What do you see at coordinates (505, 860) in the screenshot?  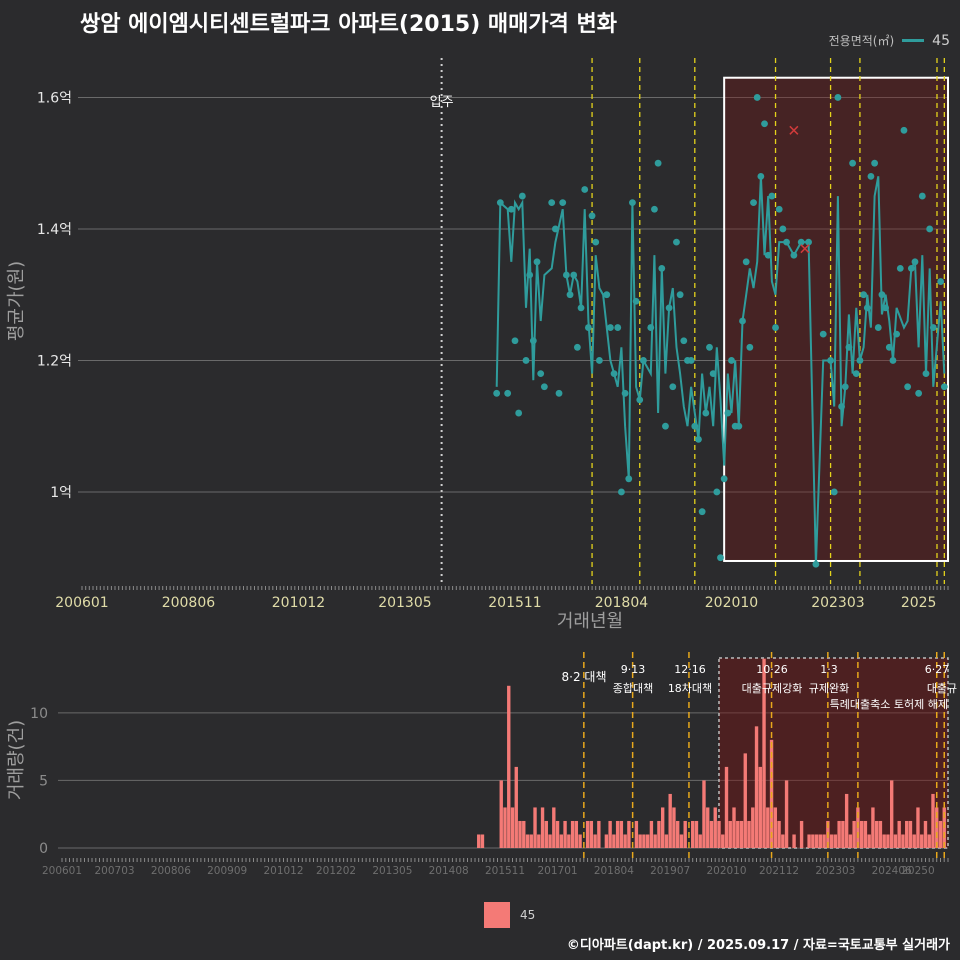 I see `vol-x-minor-ticks` at bounding box center [505, 860].